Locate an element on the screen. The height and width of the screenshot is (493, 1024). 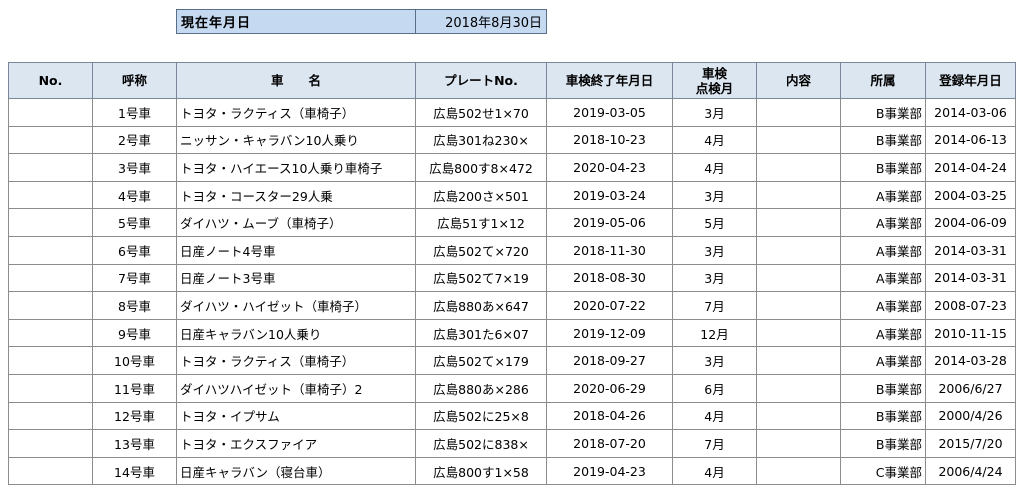
cell-plate: 広島800す1×58 is located at coordinates (481, 471).